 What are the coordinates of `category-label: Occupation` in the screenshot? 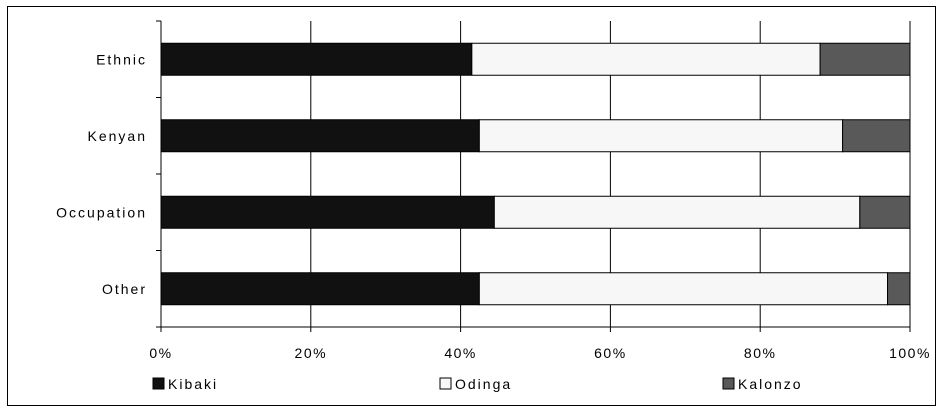 It's located at (101, 212).